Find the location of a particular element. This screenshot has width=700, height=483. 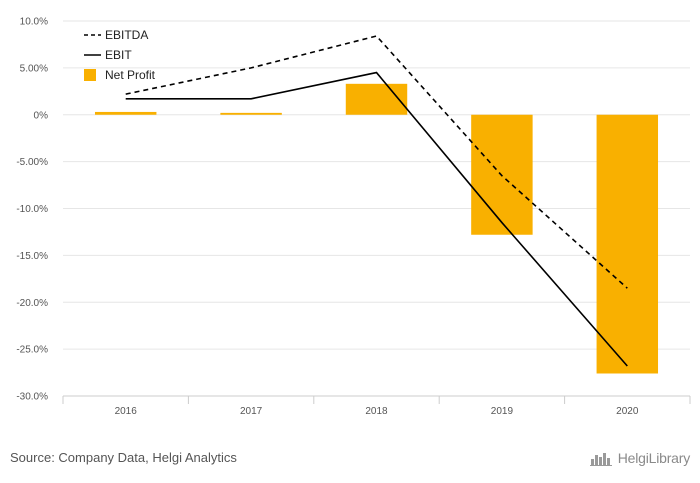

y-tick-label: -10.0% is located at coordinates (32, 209).